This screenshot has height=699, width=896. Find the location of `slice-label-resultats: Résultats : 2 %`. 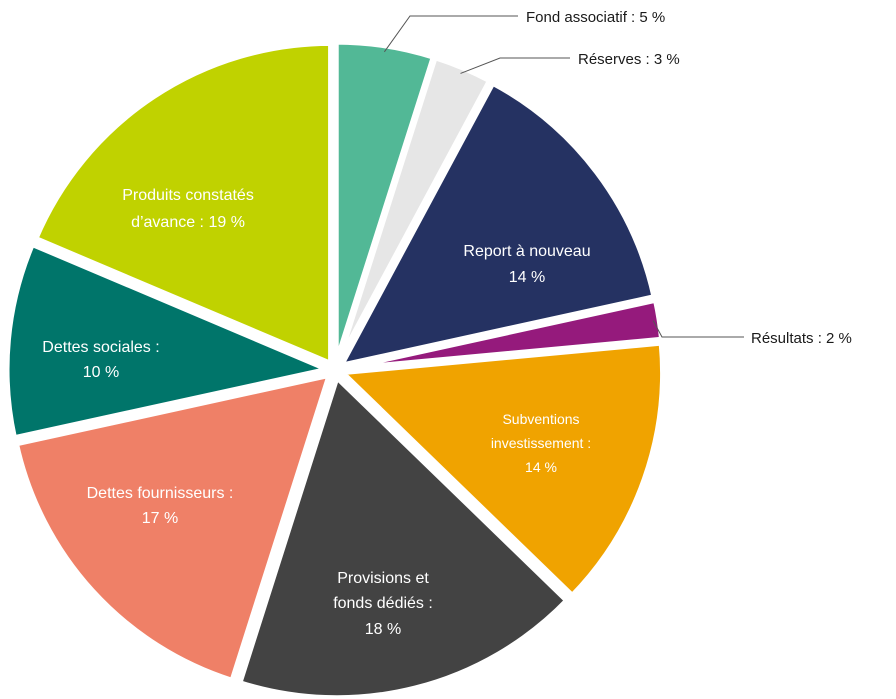

slice-label-resultats: Résultats : 2 % is located at coordinates (801, 338).